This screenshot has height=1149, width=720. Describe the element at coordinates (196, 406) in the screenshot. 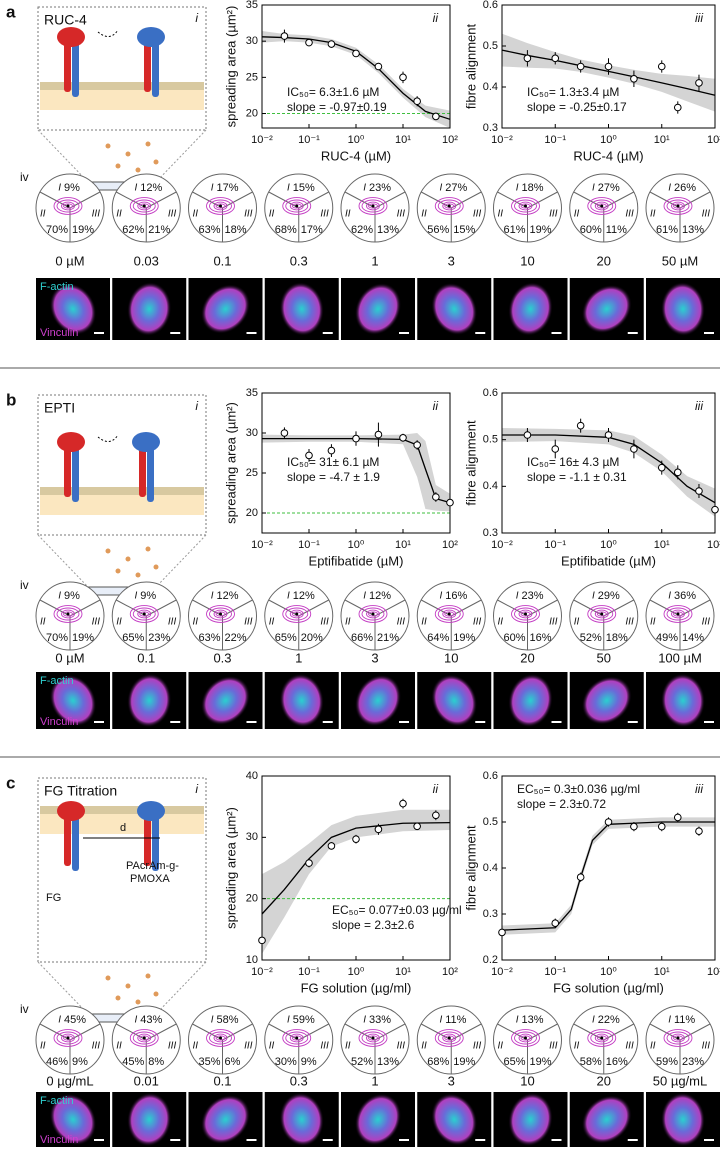

I see `schematic-numeral: i` at that location.